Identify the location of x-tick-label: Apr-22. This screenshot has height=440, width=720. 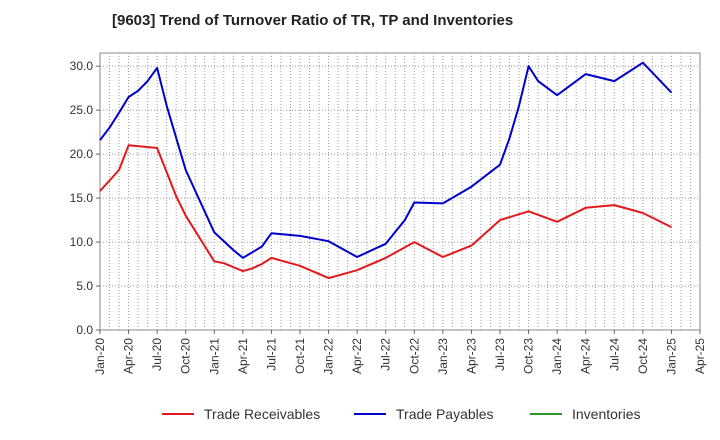
(357, 356).